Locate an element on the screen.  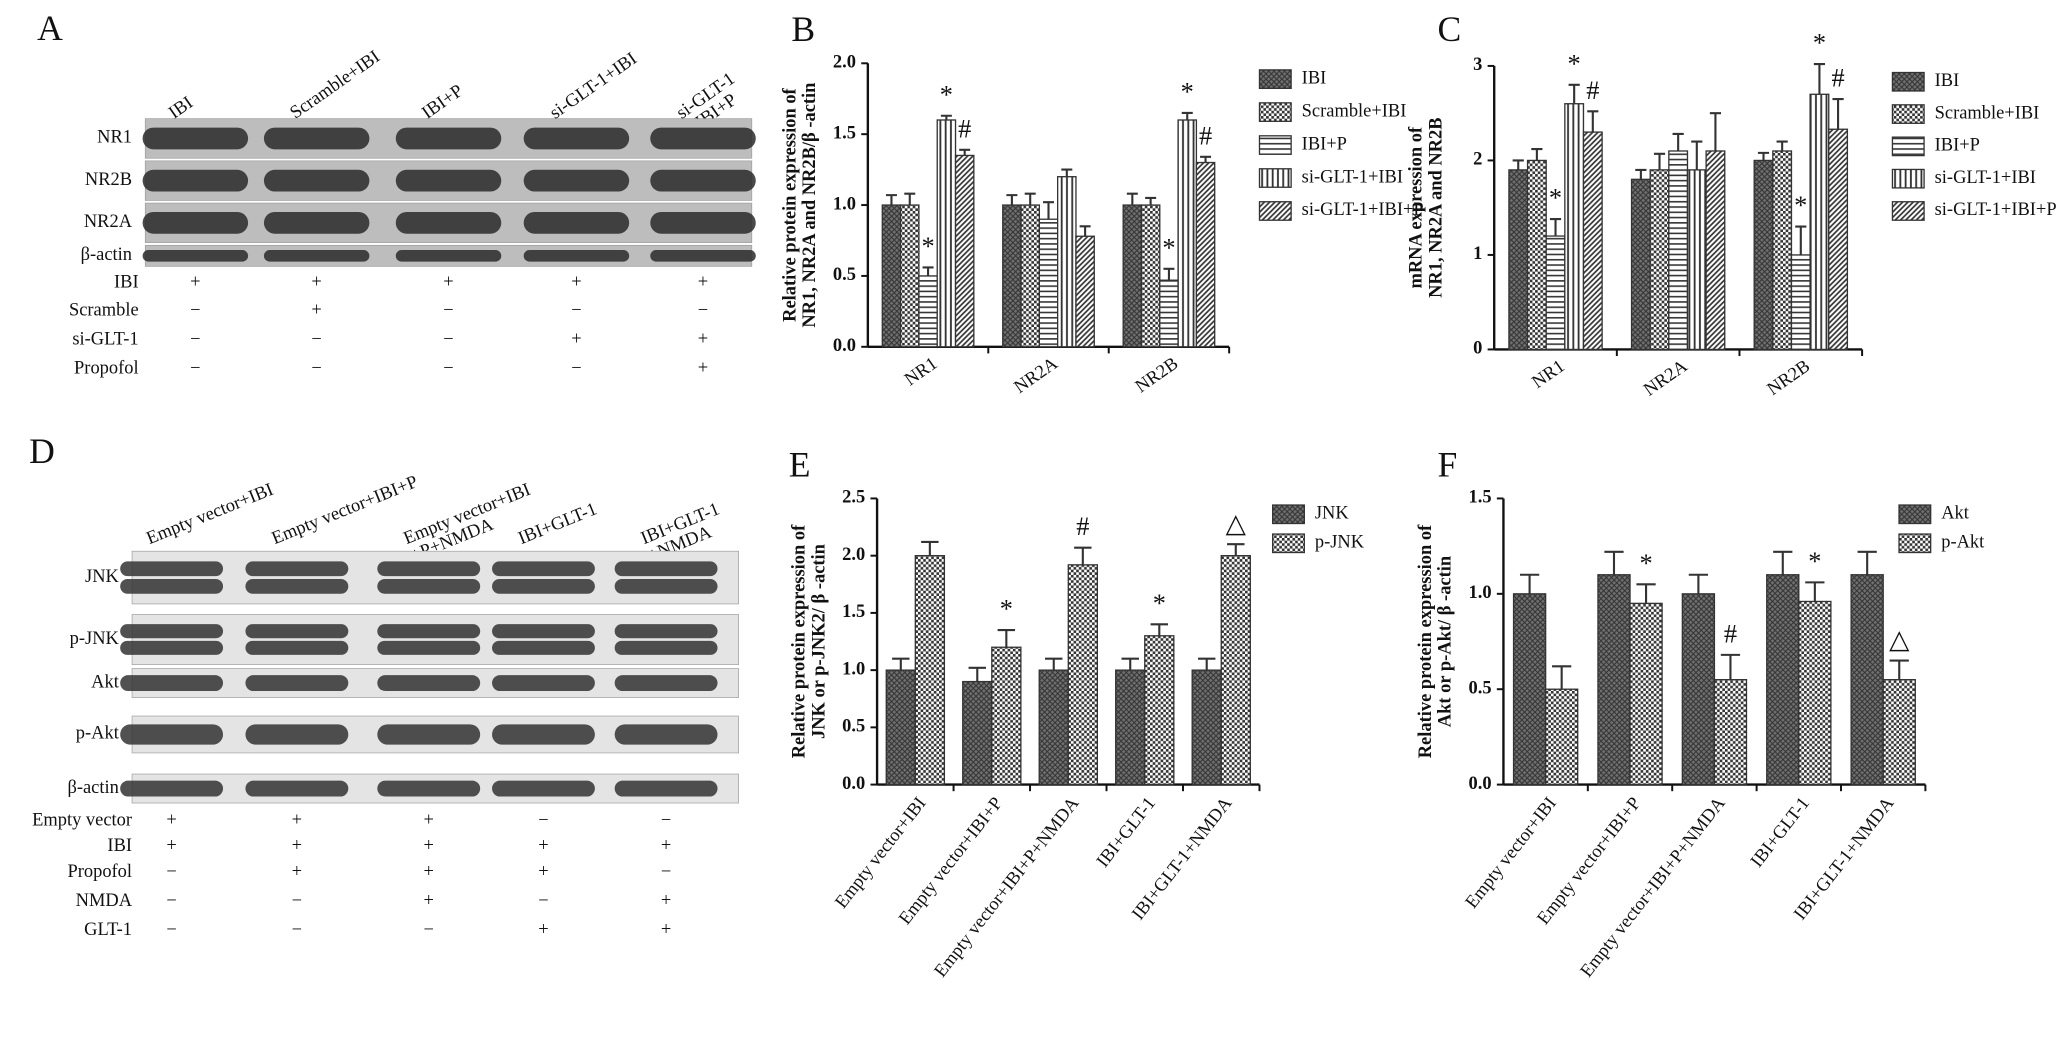
lane-label: Empty vector+IBI is located at coordinates (209, 513).